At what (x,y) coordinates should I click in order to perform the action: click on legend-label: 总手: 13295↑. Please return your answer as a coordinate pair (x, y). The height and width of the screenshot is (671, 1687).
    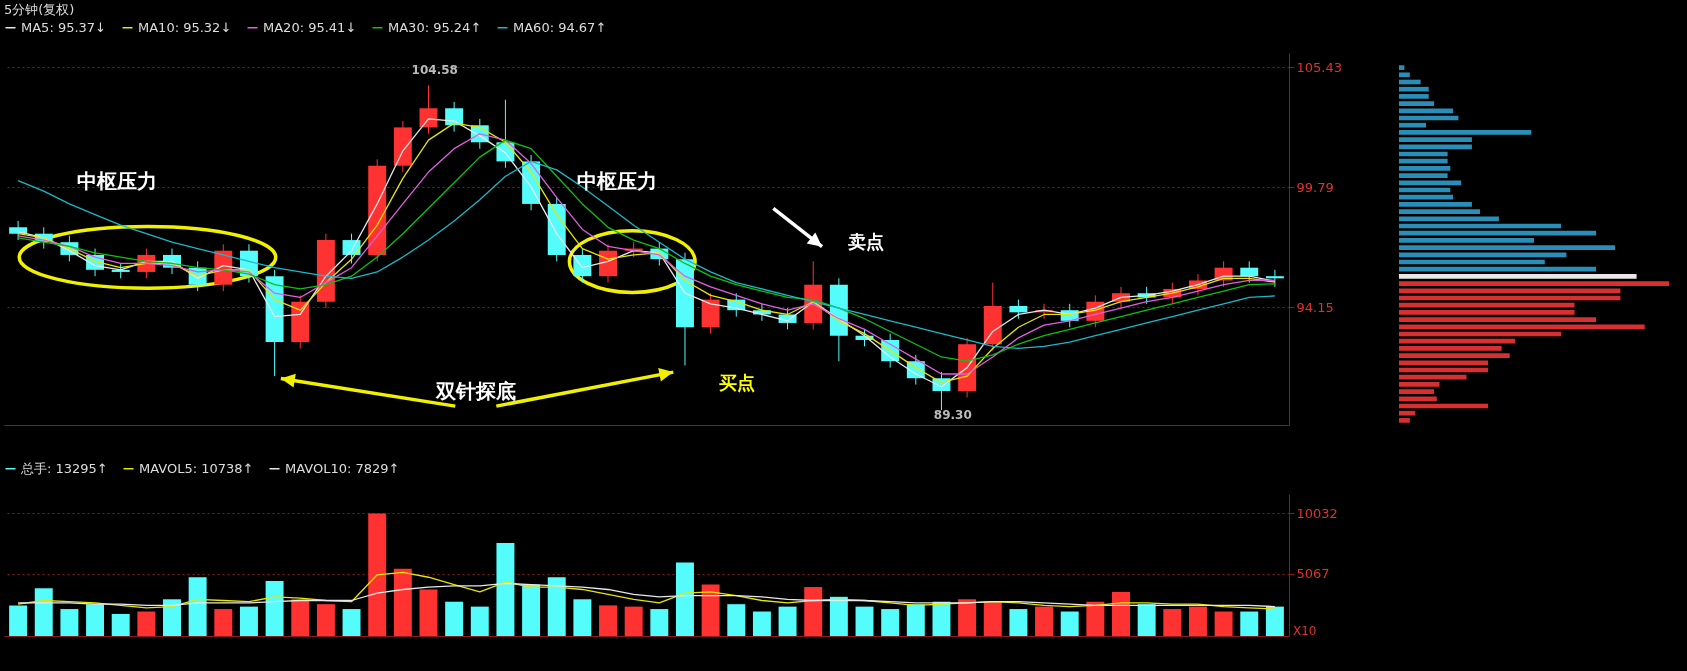
    Looking at the image, I should click on (64, 468).